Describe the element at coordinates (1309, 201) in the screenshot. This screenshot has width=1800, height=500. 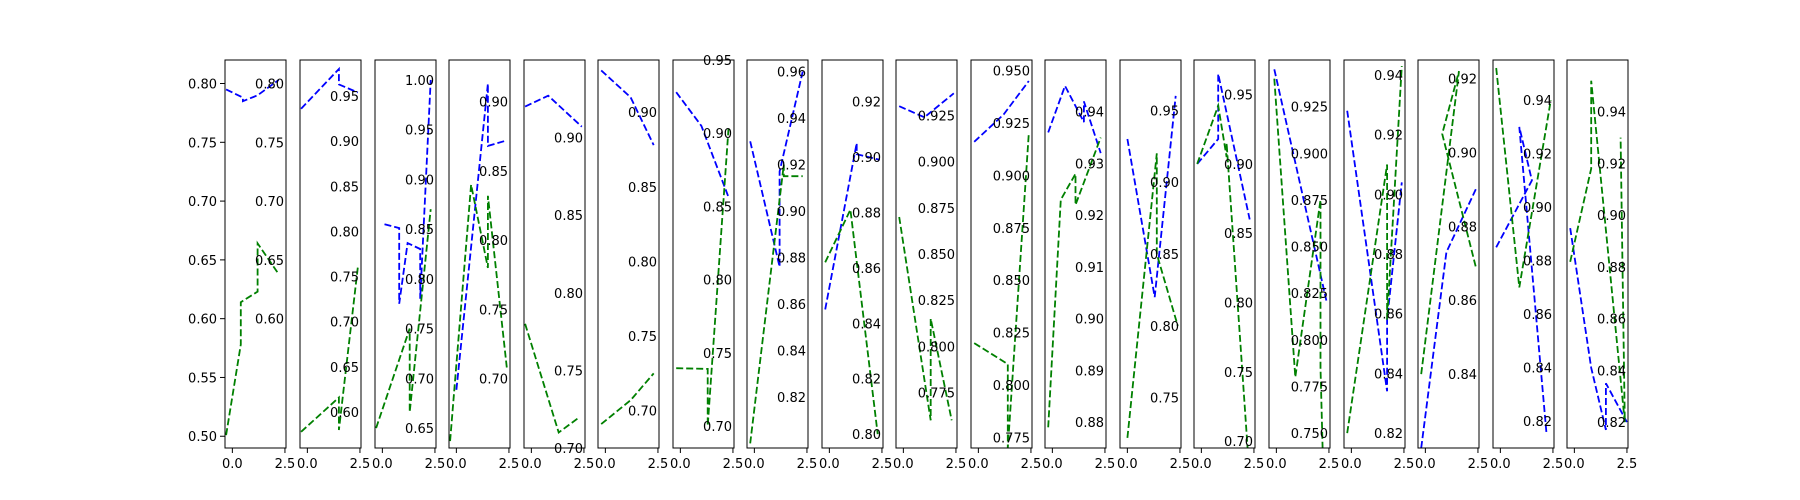
I see `y-tick-label: 0.875` at that location.